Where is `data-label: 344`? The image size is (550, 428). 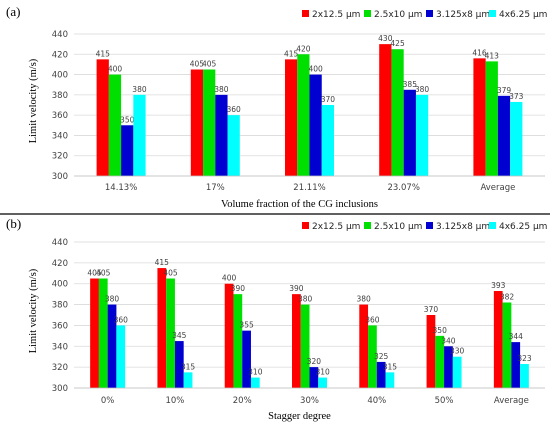 data-label: 344 is located at coordinates (516, 336).